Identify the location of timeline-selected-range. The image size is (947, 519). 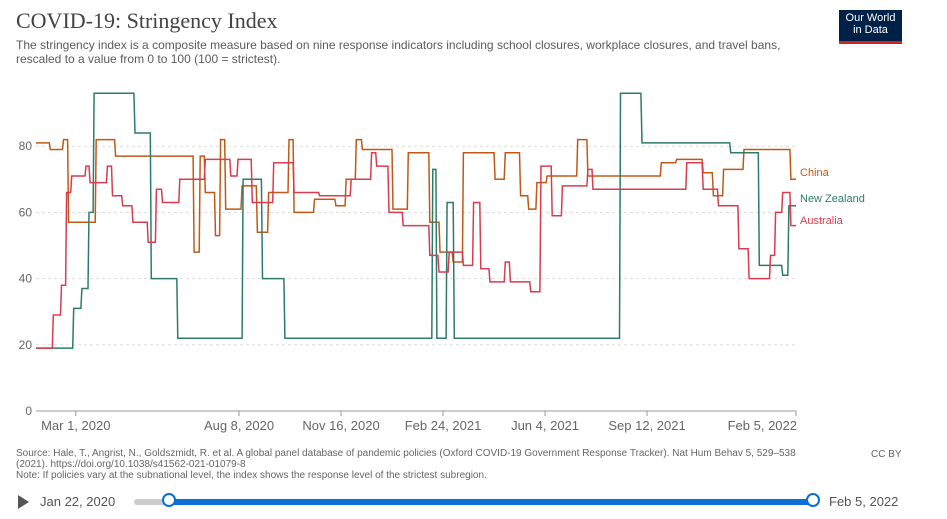
(491, 502).